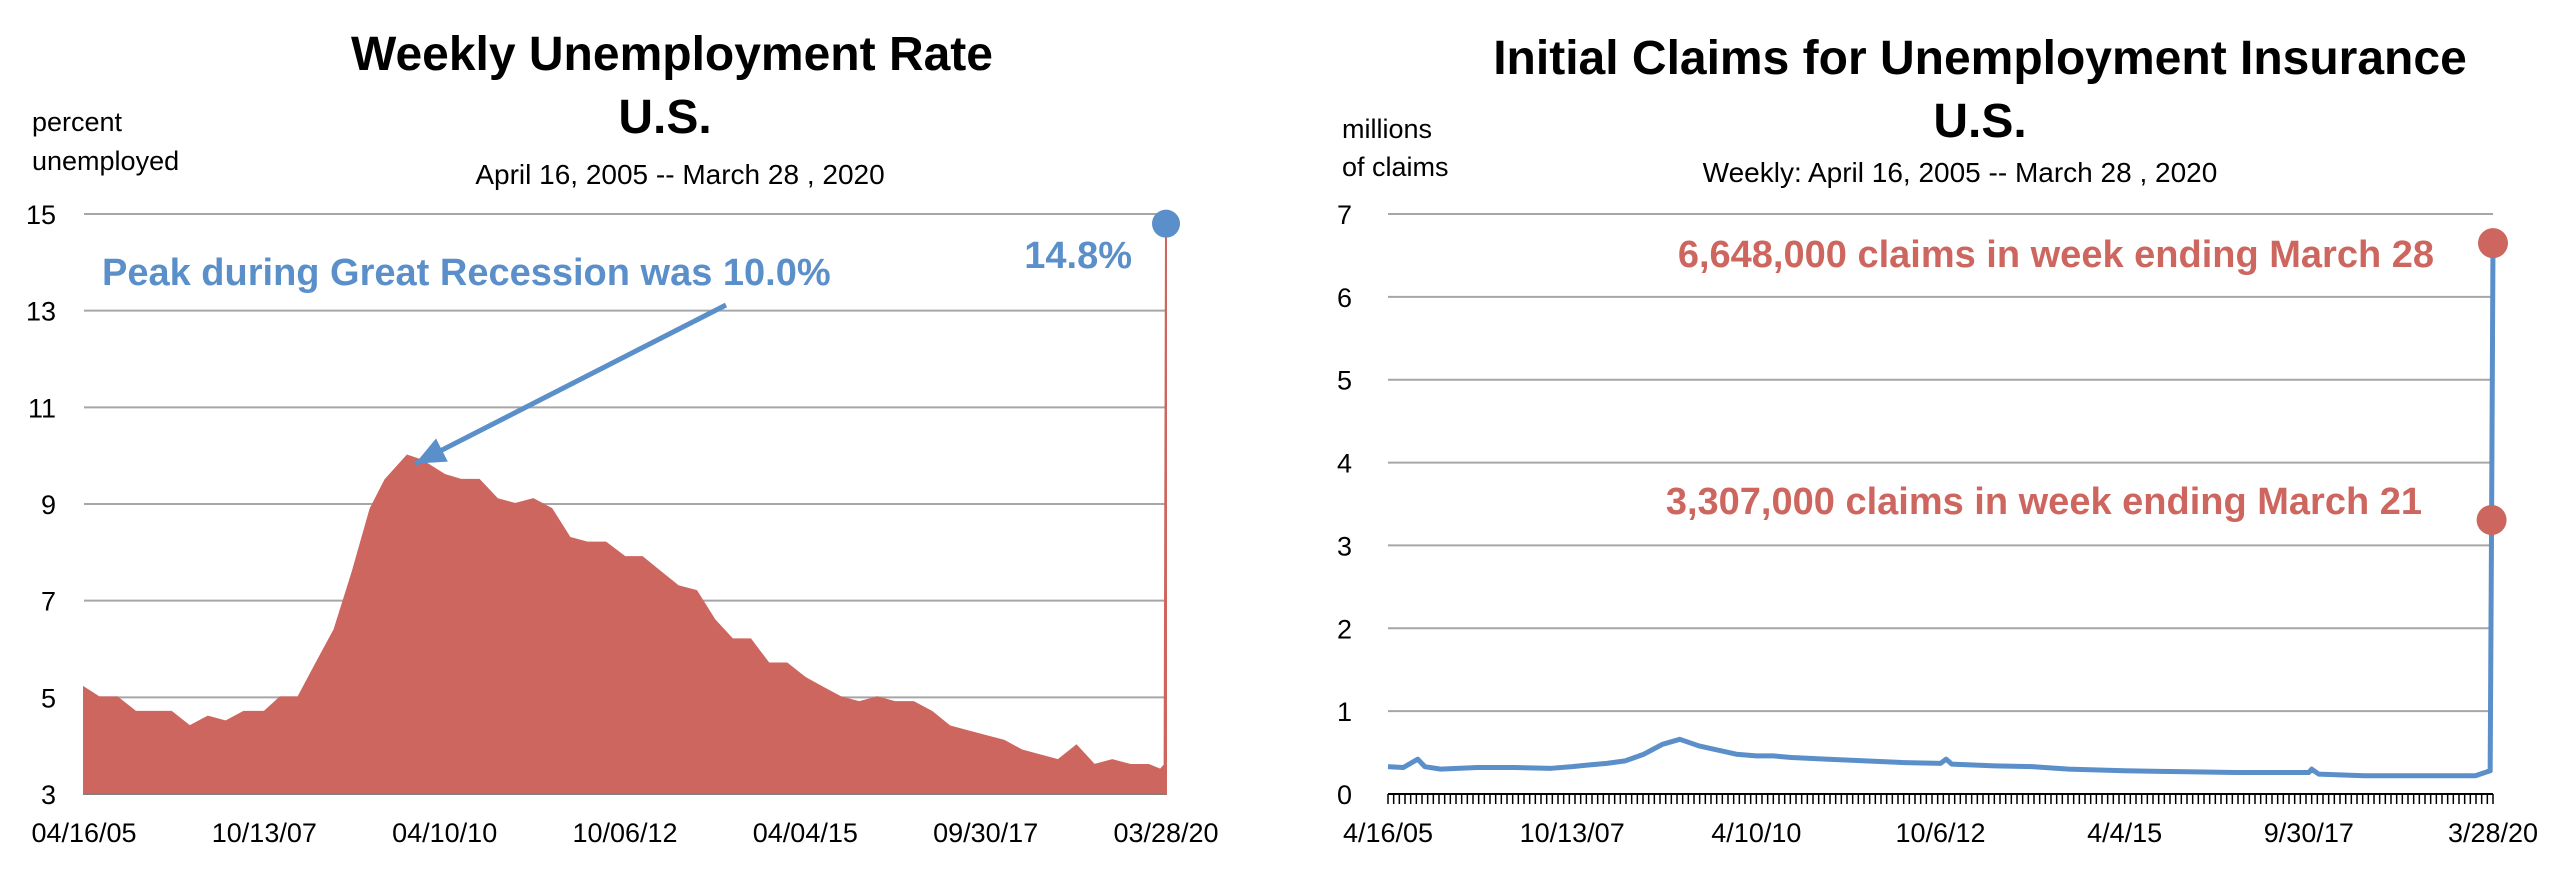 Image resolution: width=2560 pixels, height=876 pixels. Describe the element at coordinates (1756, 833) in the screenshot. I see `x-tick-label: 4/10/10` at that location.